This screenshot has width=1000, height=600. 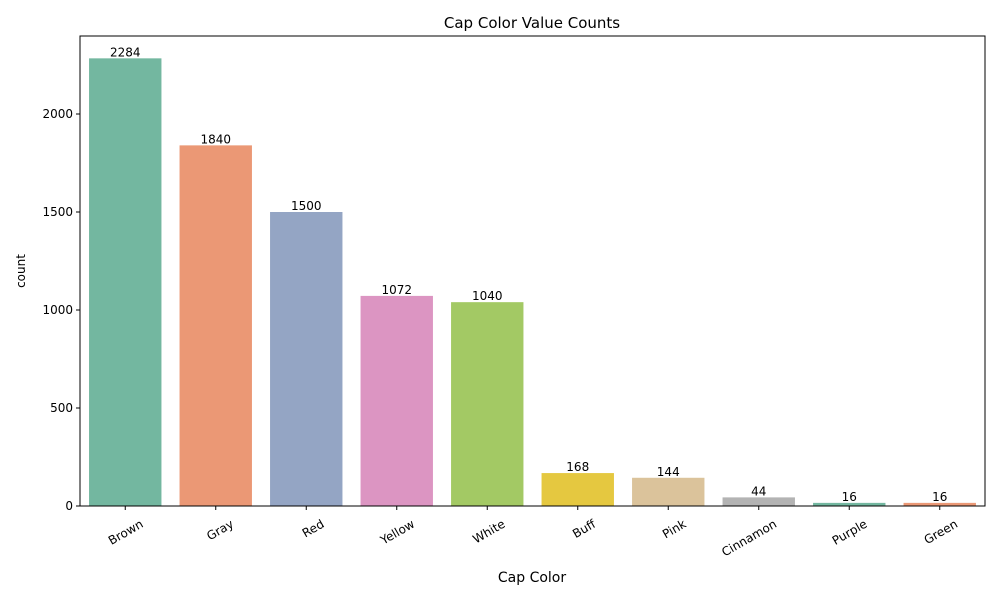 I want to click on x-axis-label: Cap Color, so click(x=532, y=578).